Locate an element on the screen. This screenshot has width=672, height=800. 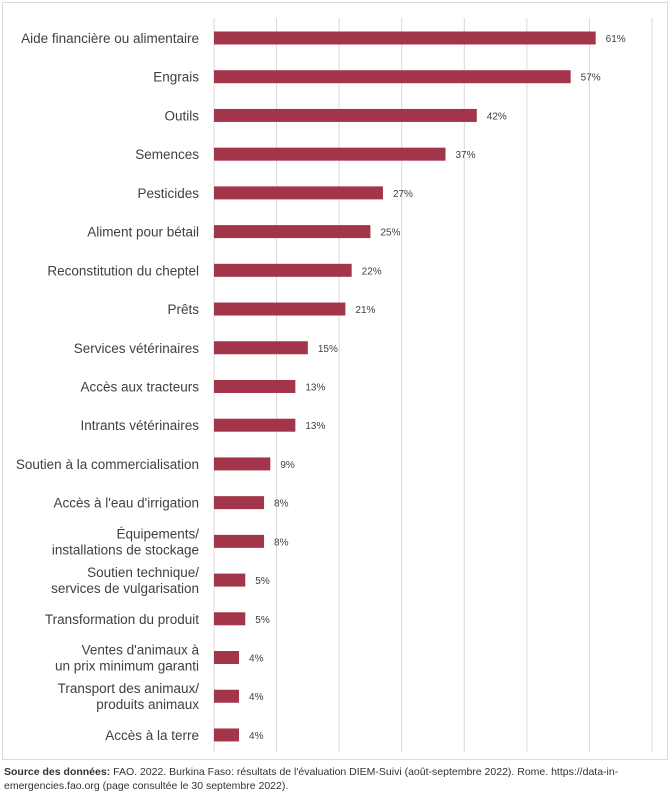
category-label: Aliment pour bétail is located at coordinates (143, 232).